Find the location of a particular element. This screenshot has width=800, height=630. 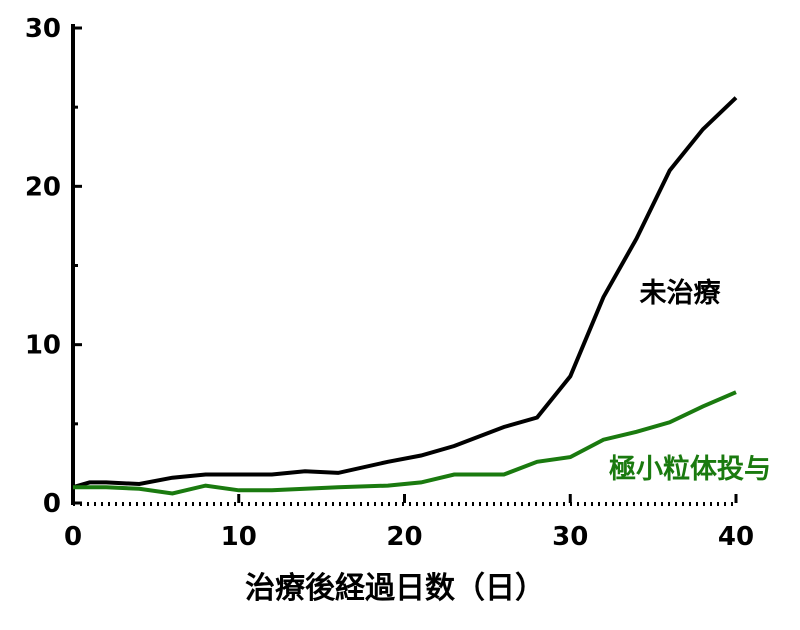

x-tick-label: 10 is located at coordinates (239, 537).